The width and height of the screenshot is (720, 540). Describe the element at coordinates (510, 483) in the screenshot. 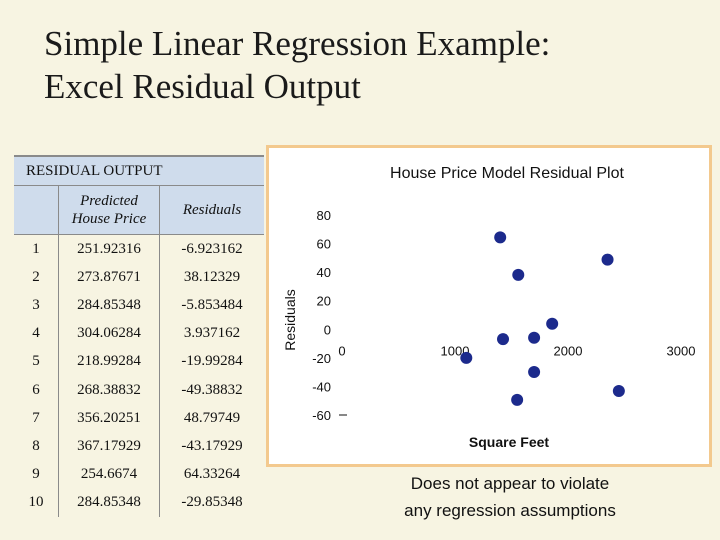

I see `caption-line1: Does not appear to violate` at that location.